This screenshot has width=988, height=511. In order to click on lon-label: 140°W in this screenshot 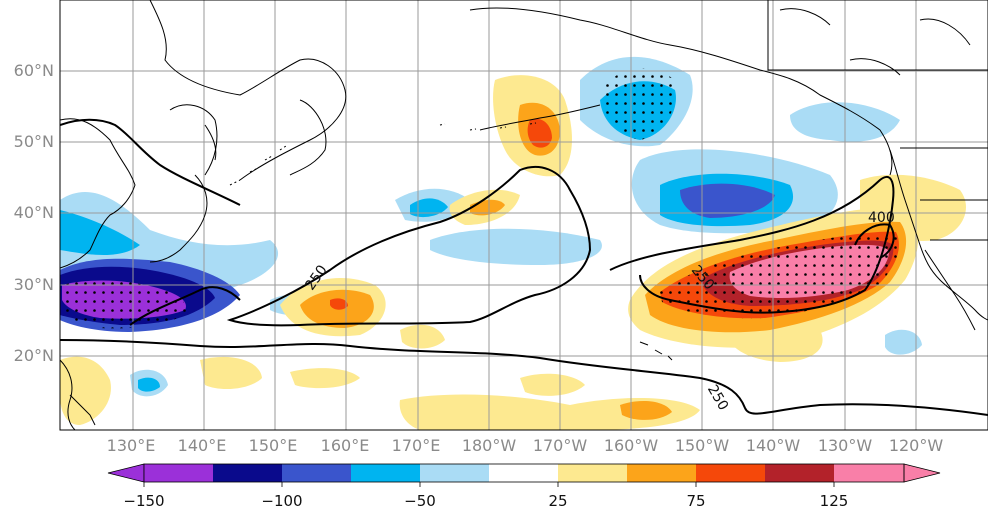, I will do `click(773, 445)`.